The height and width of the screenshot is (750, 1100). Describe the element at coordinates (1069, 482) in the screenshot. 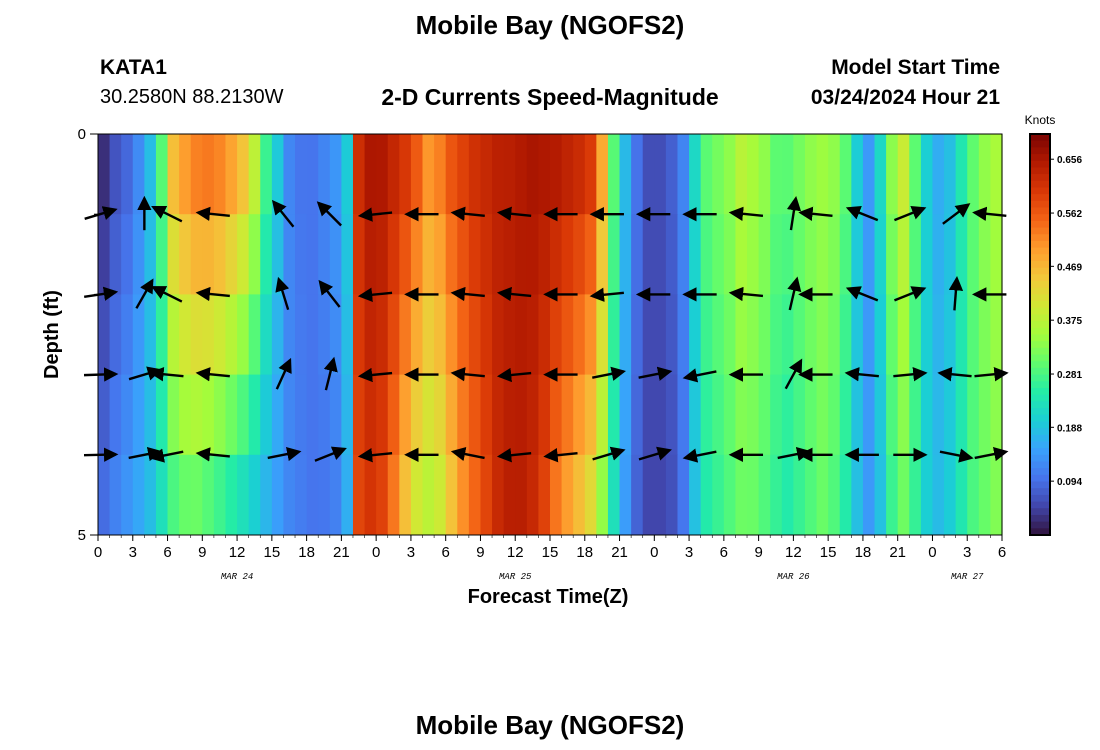

I see `colorbar-tick-label: 0.094` at that location.